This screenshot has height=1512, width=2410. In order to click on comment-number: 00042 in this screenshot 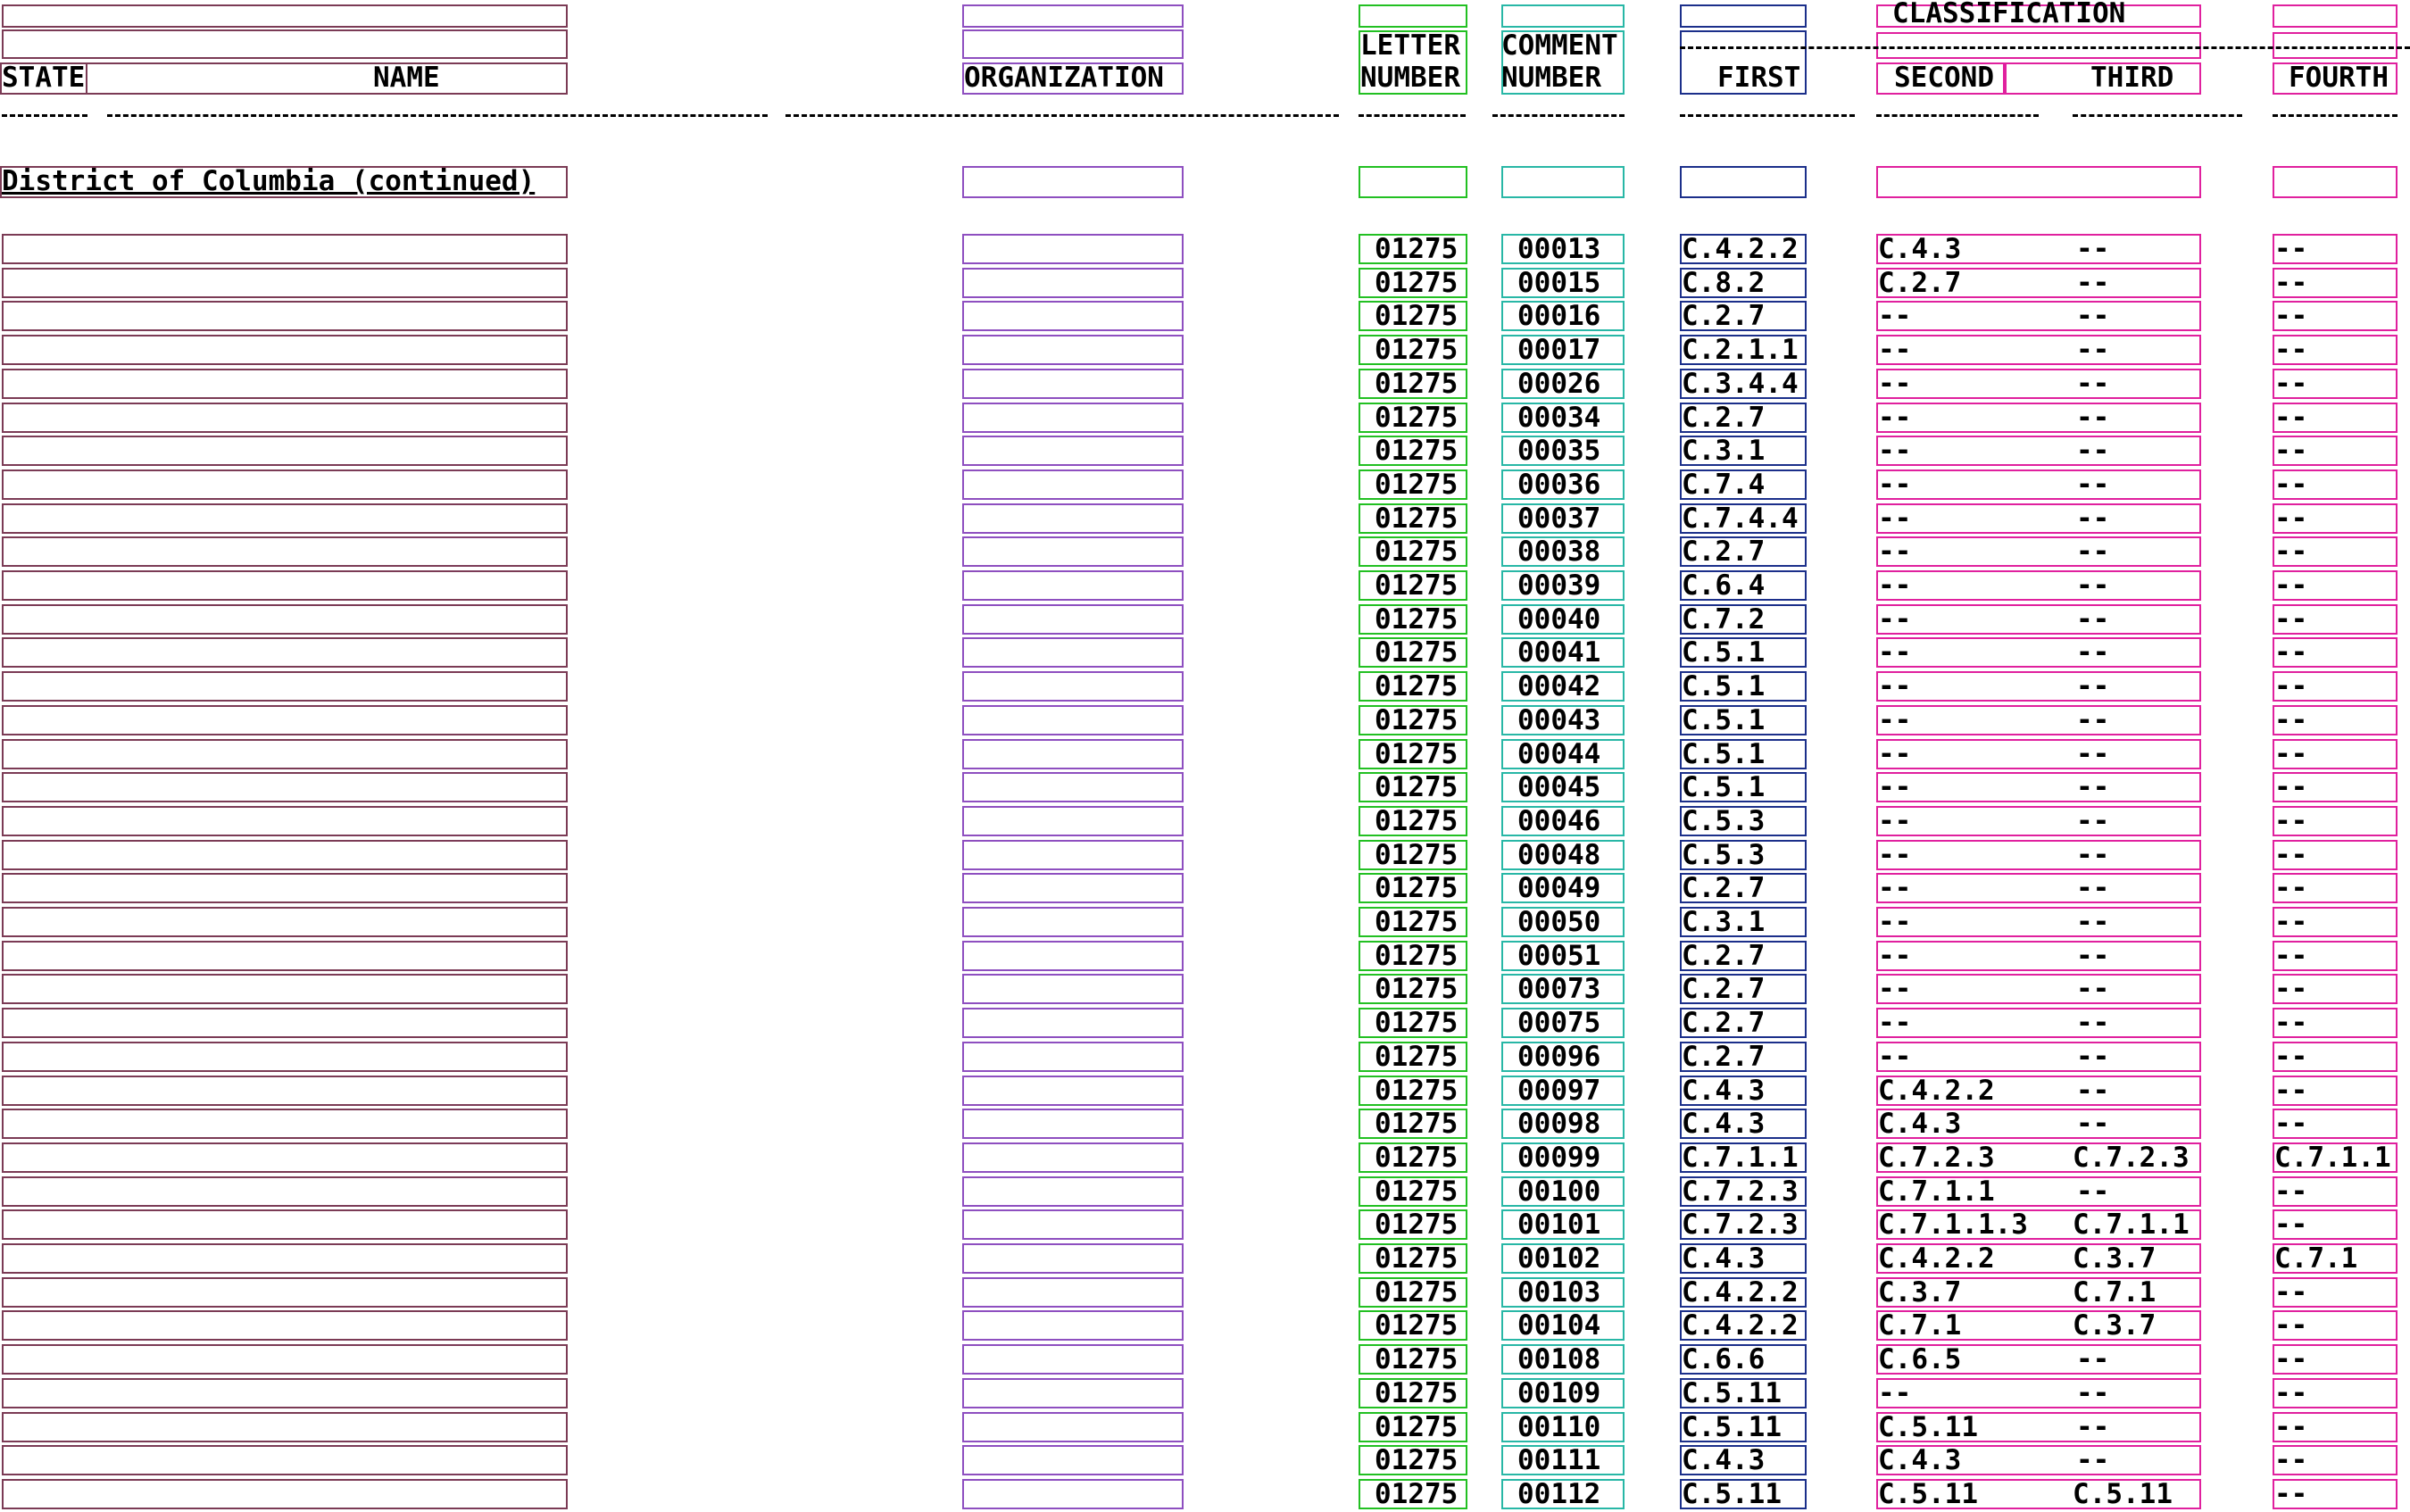, I will do `click(1559, 686)`.